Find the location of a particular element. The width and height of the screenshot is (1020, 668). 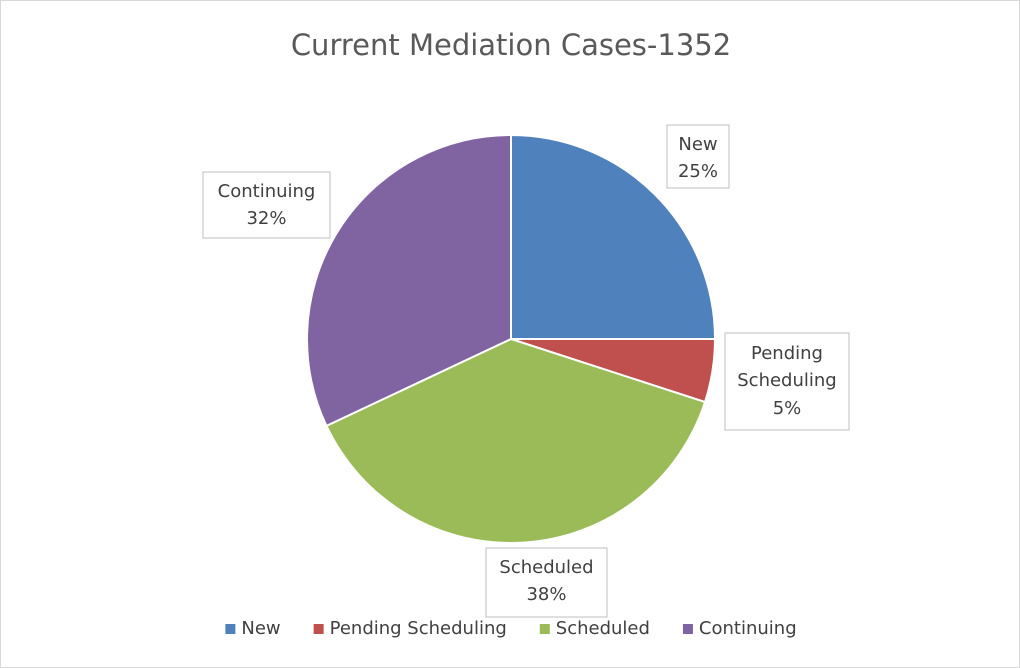

callout-category: New is located at coordinates (697, 144).